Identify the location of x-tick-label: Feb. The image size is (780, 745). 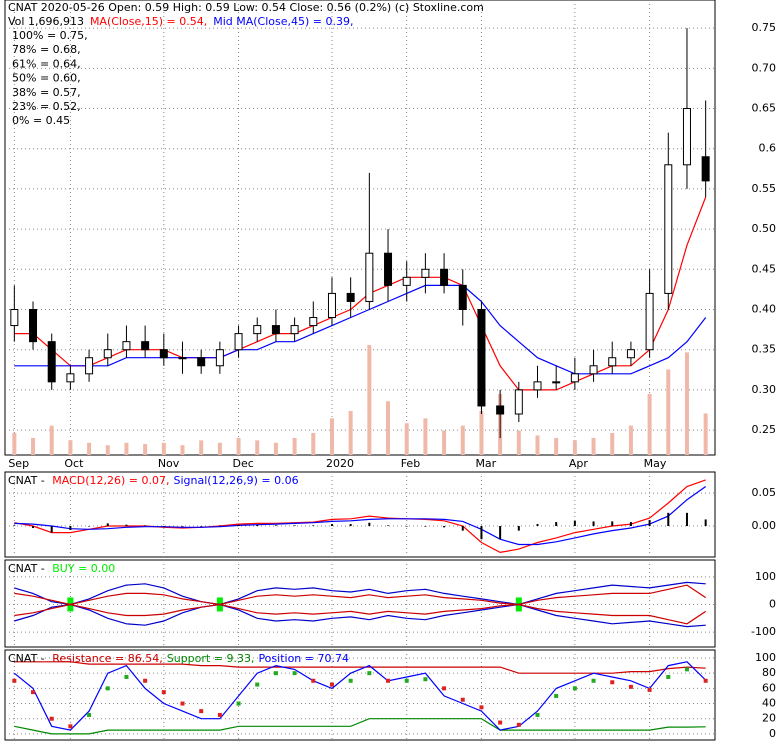
(410, 463).